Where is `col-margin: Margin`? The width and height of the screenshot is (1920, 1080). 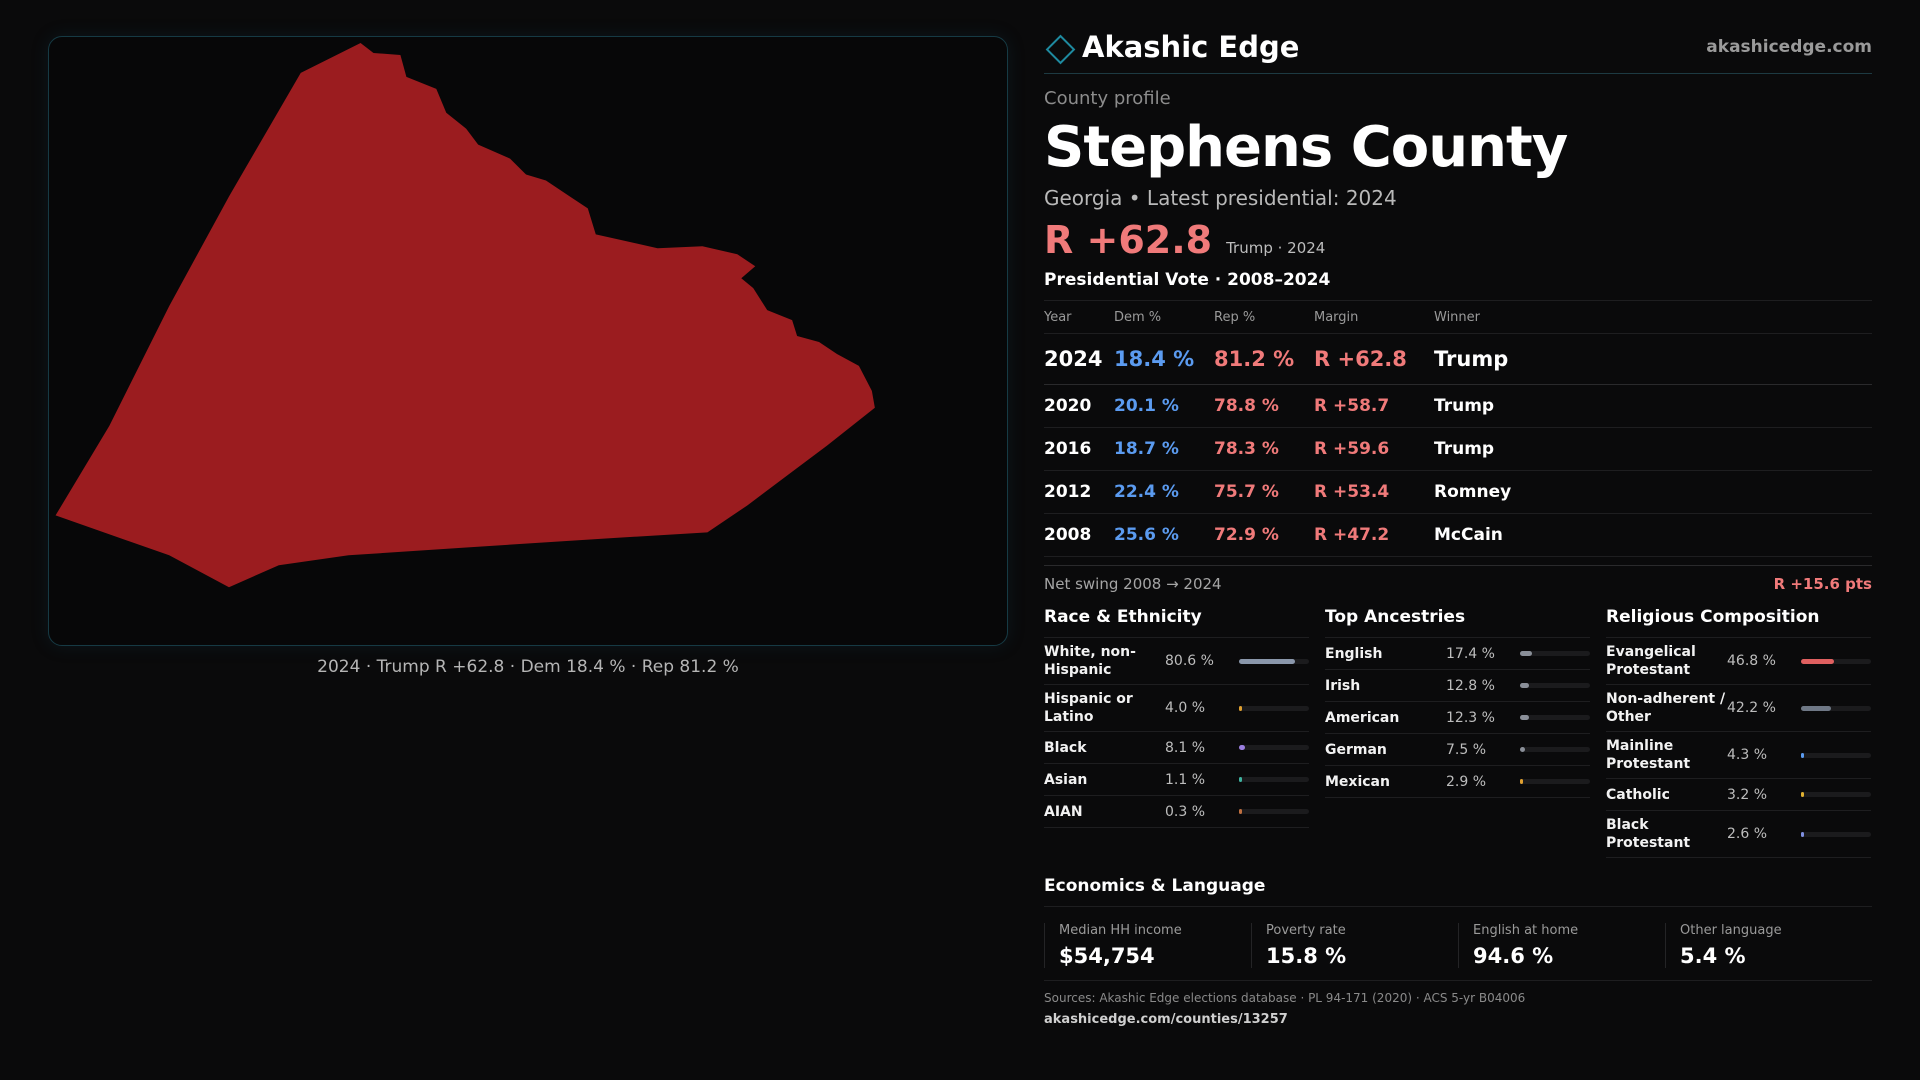 col-margin: Margin is located at coordinates (1374, 317).